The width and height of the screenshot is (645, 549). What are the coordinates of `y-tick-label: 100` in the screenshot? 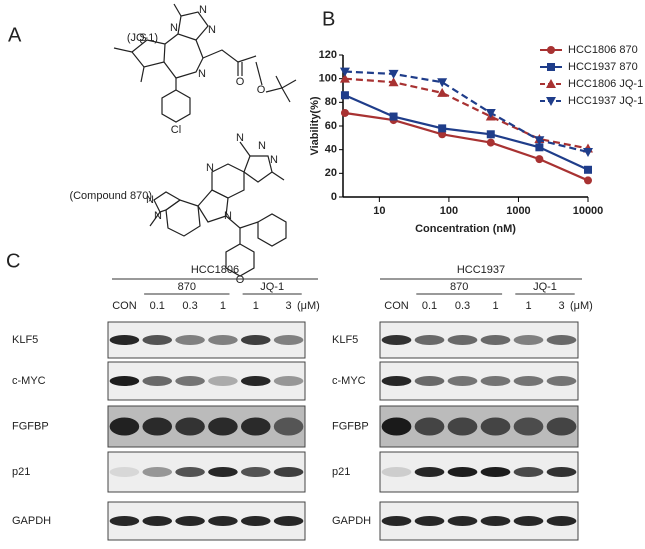 It's located at (328, 79).